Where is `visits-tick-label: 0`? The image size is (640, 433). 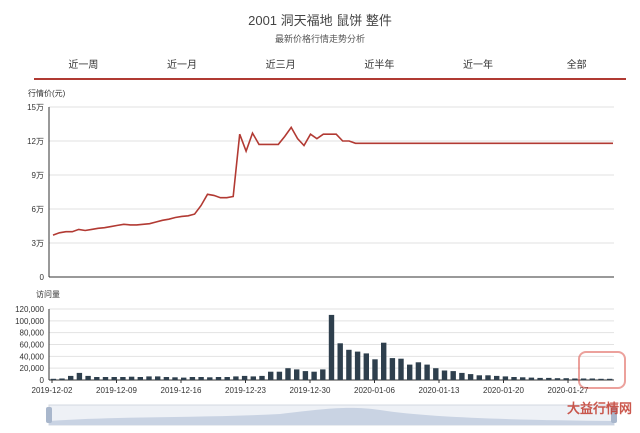
visits-tick-label: 0 is located at coordinates (42, 380).